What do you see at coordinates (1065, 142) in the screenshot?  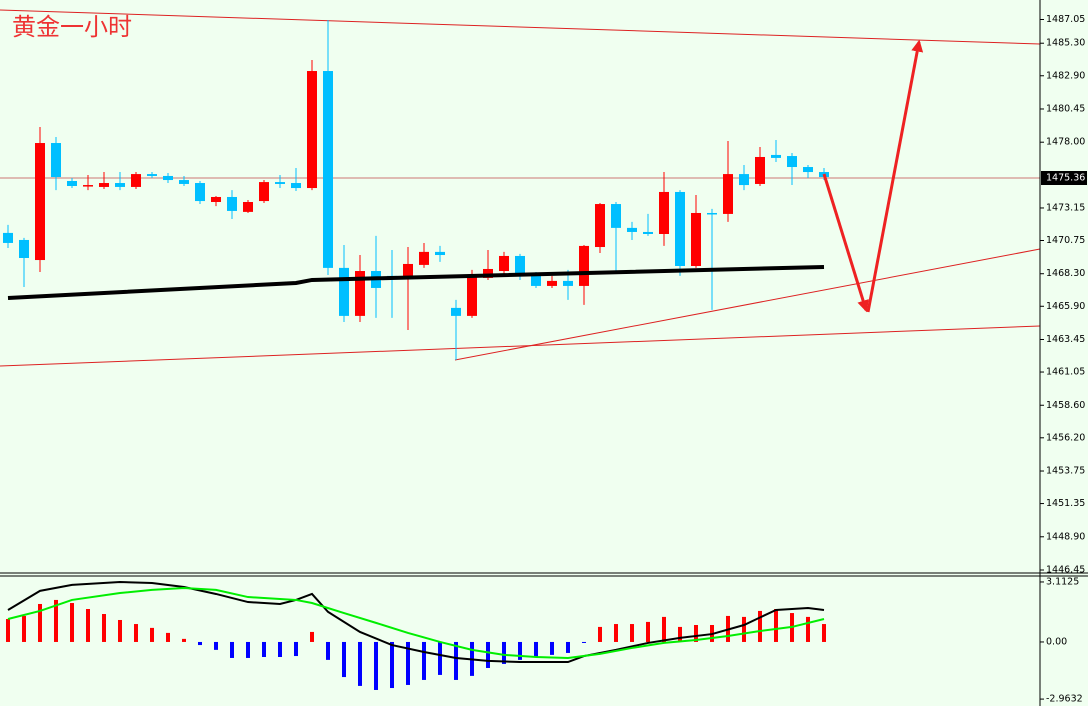 I see `y-tick-label: 1478.00` at bounding box center [1065, 142].